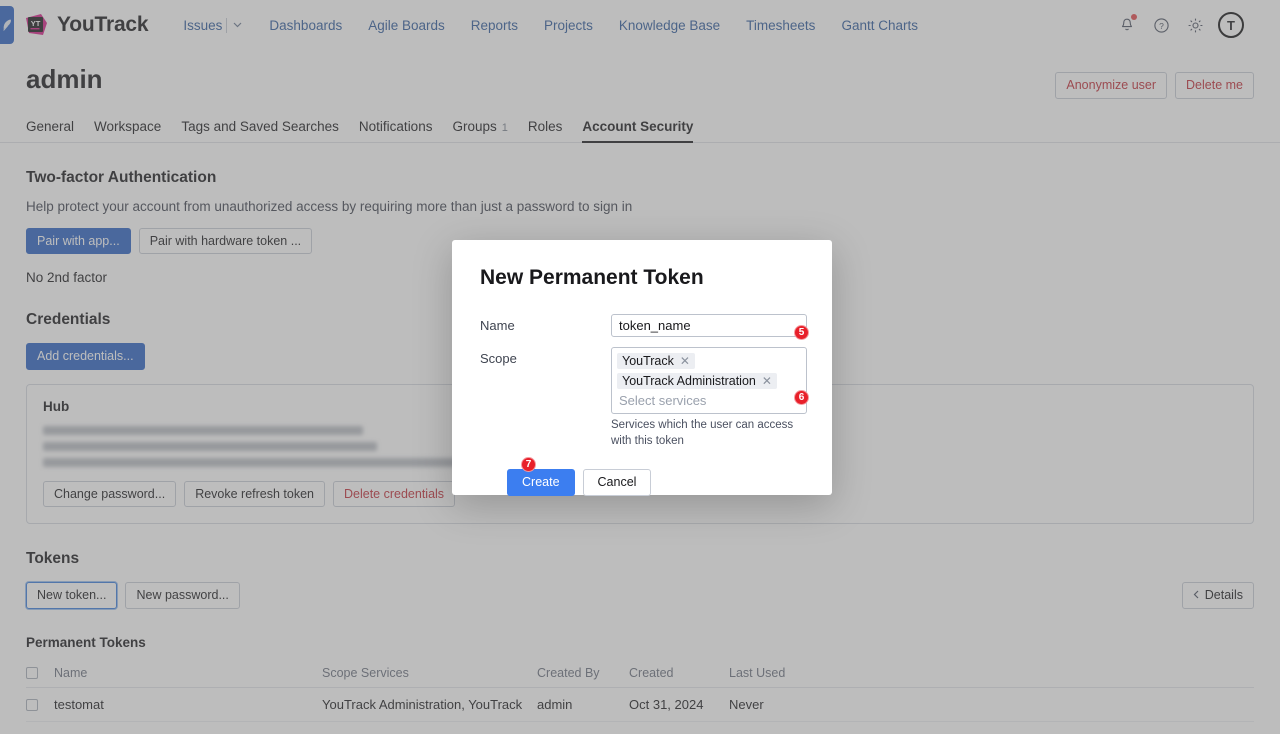  What do you see at coordinates (617, 482) in the screenshot?
I see `cancel-button: Cancel` at bounding box center [617, 482].